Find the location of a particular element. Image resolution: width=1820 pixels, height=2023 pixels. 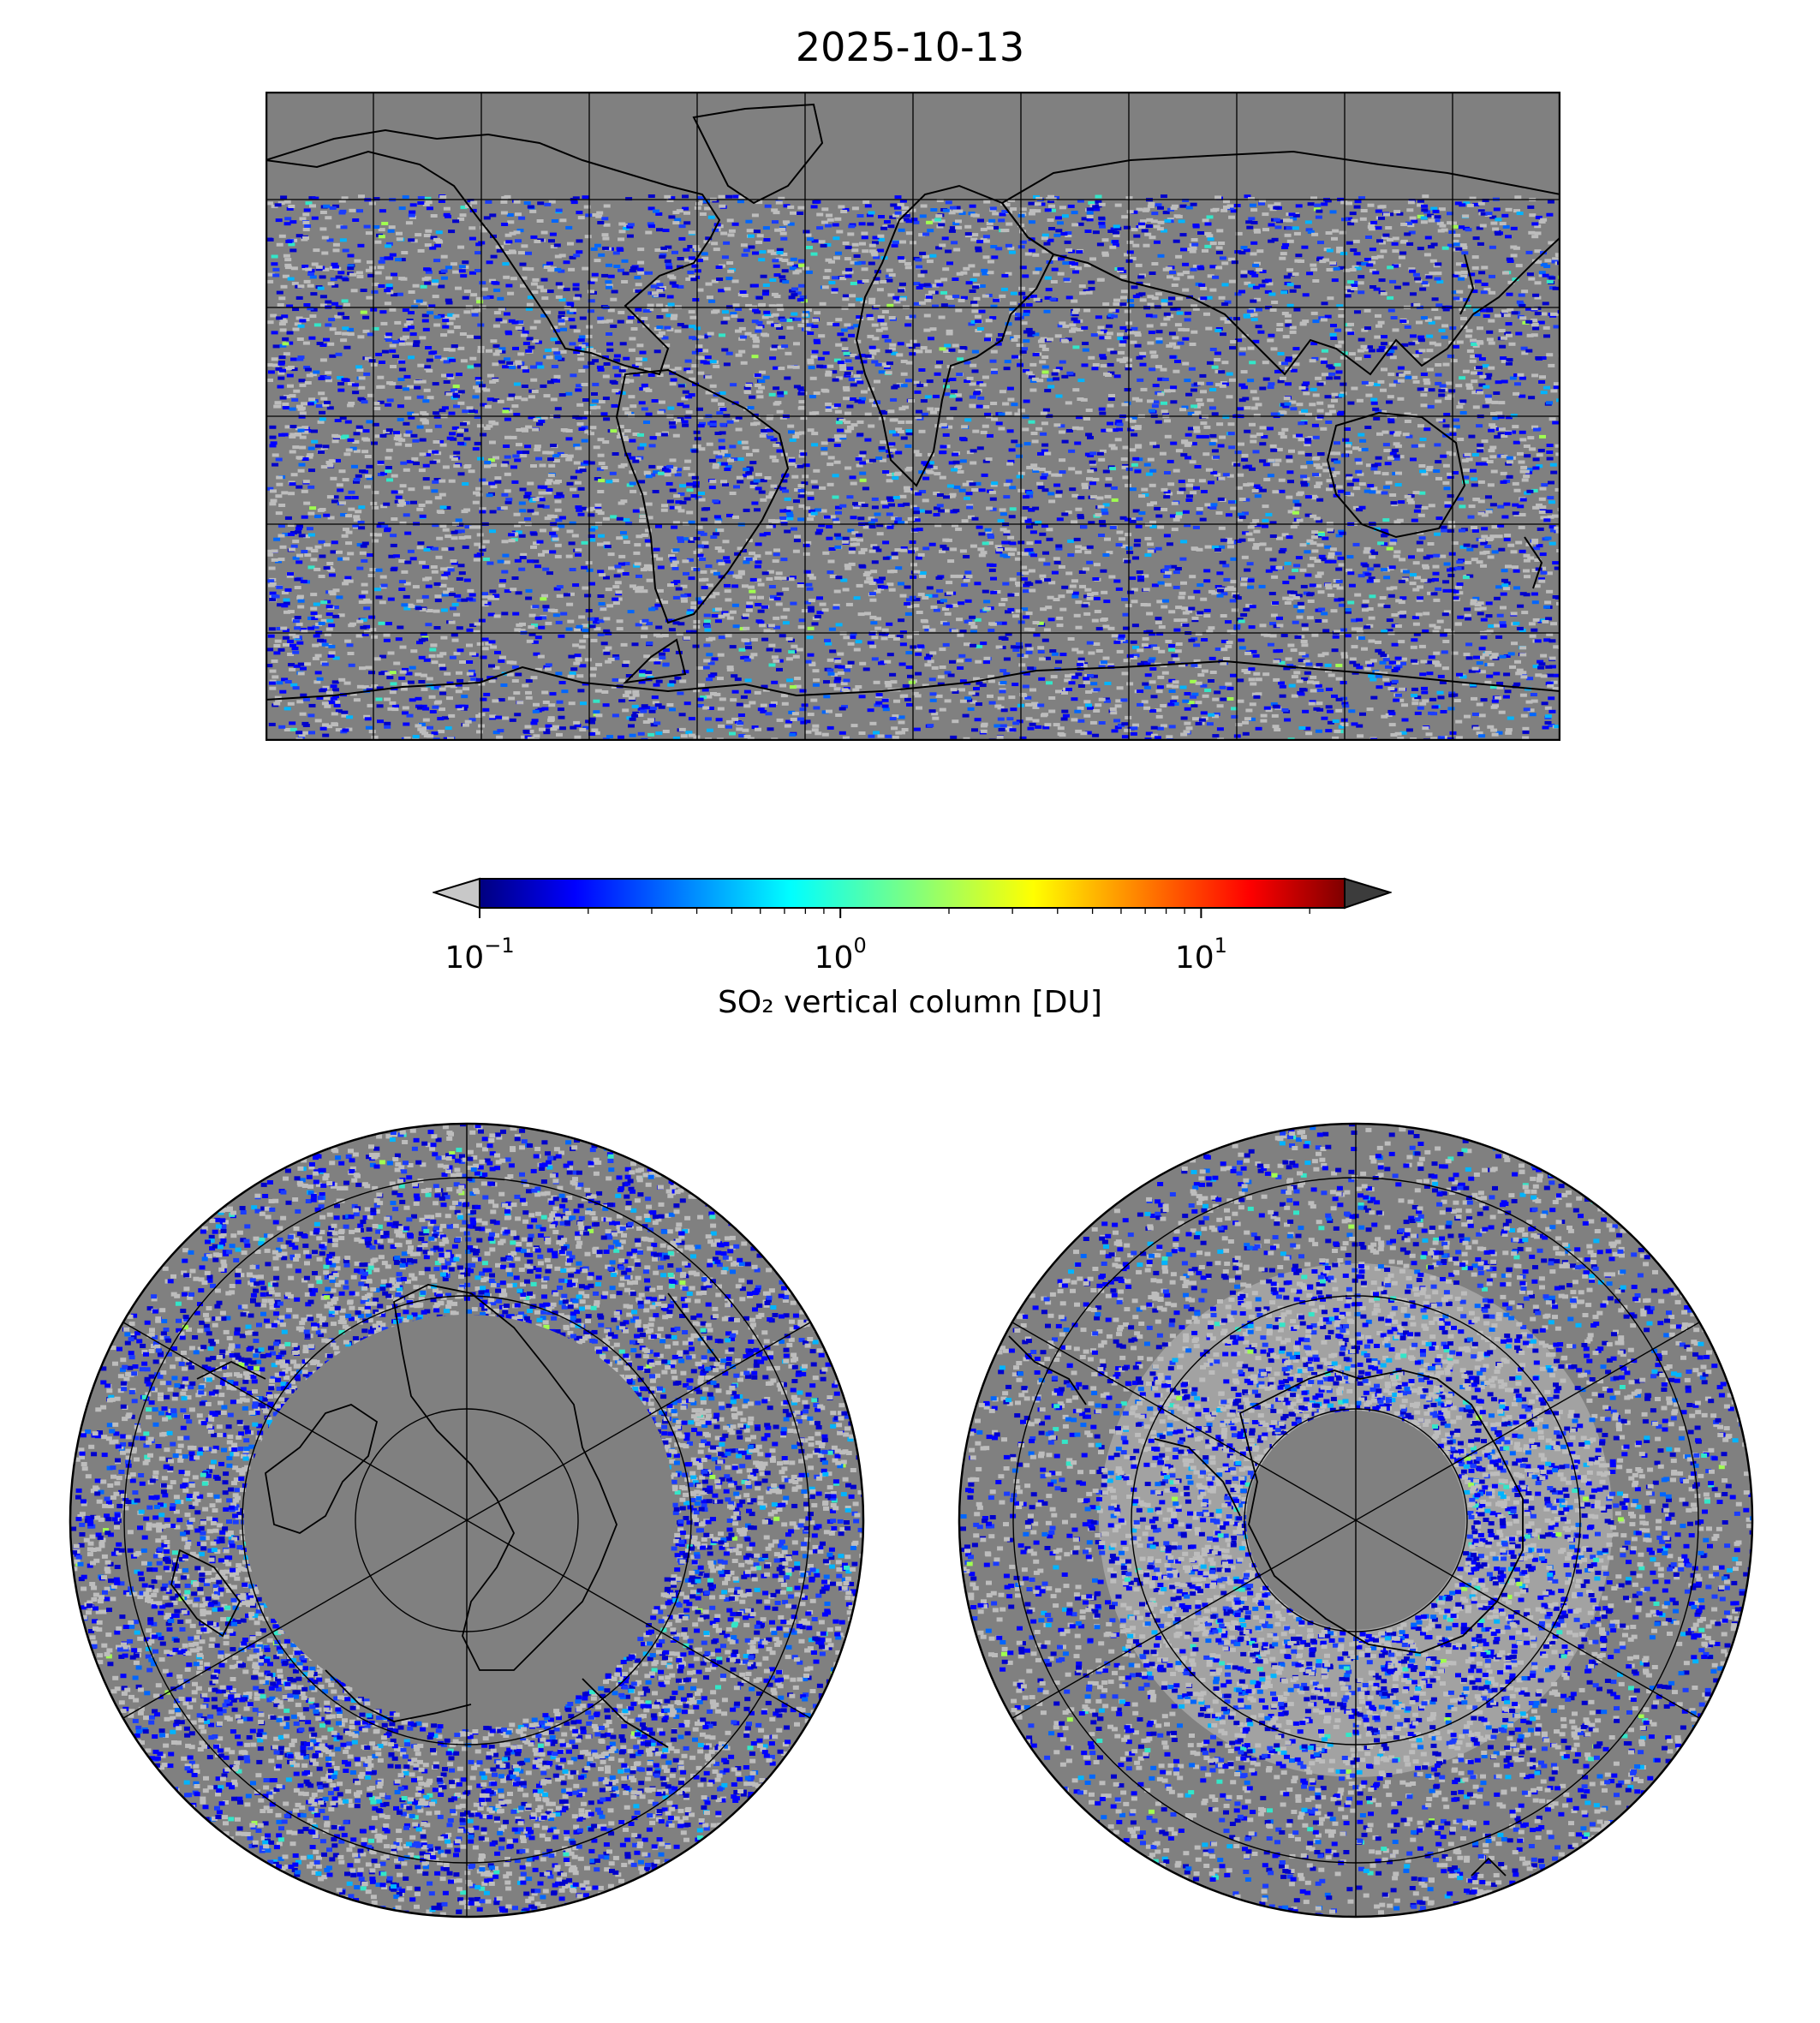

north-gridlines is located at coordinates (466, 1520).